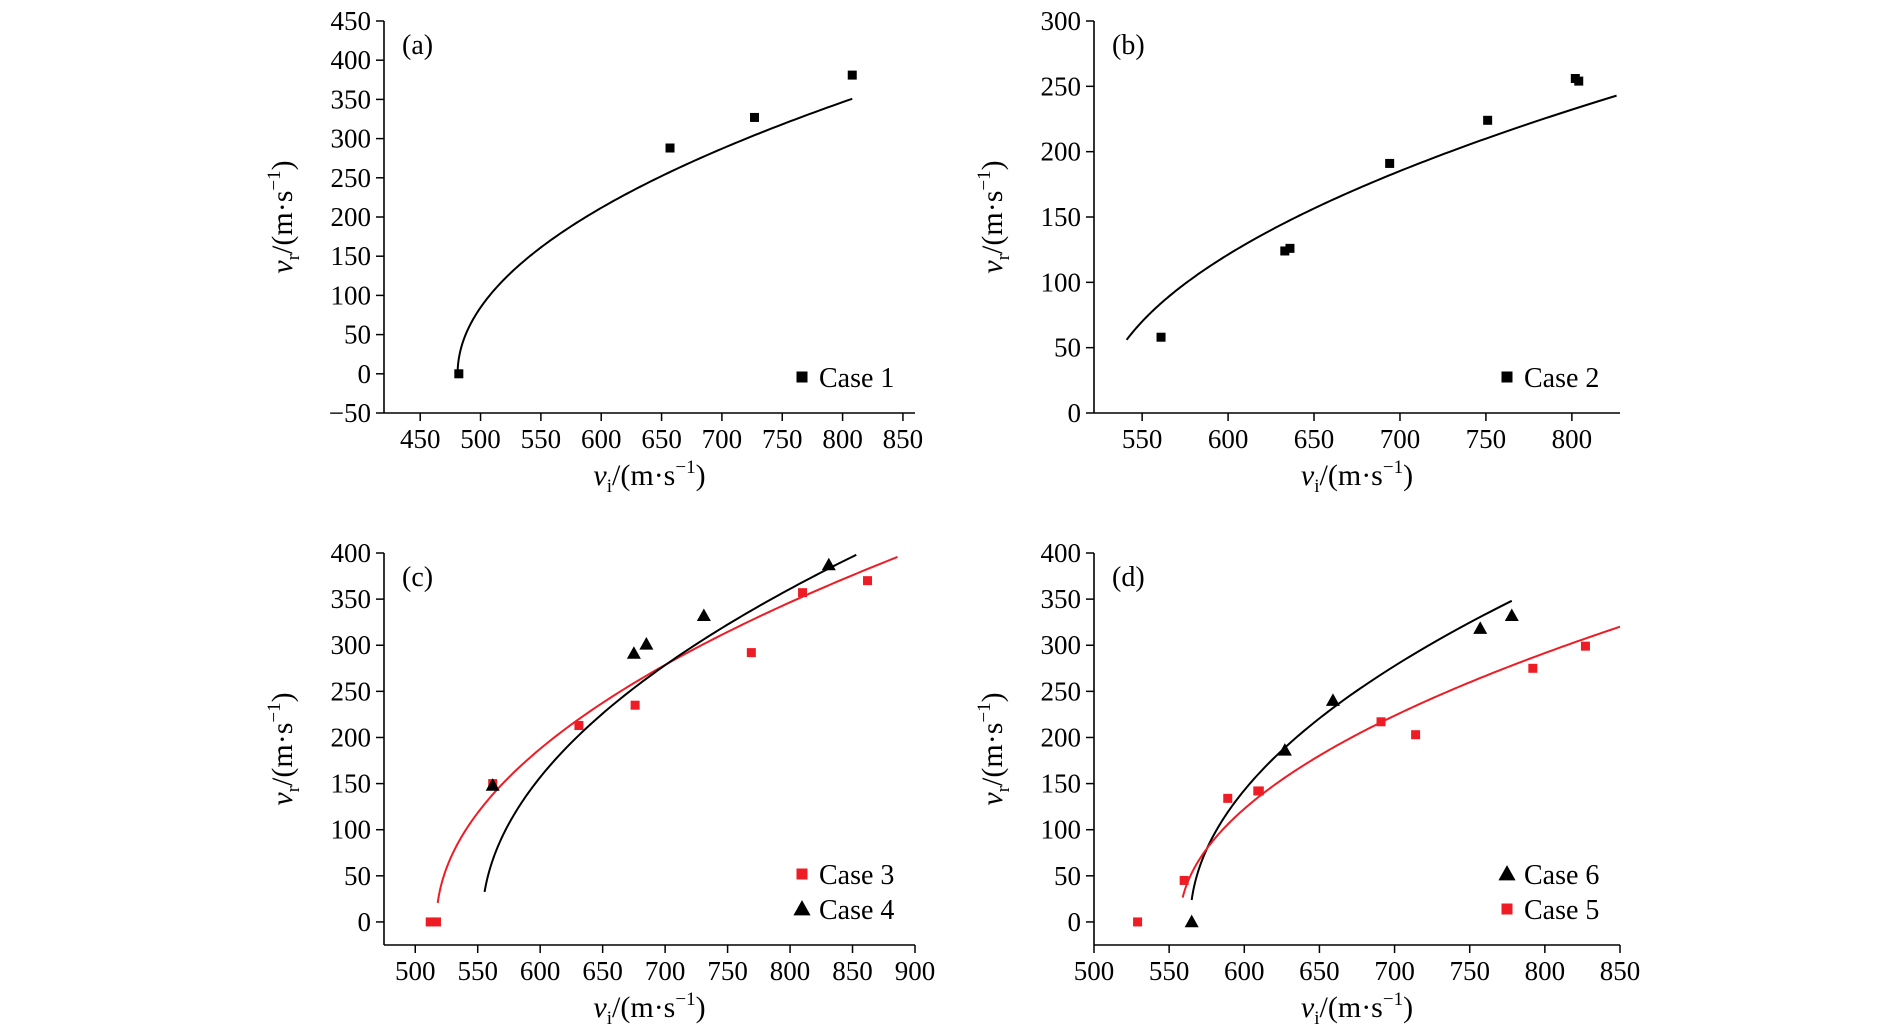  I want to click on legend-label: Case 4, so click(856, 910).